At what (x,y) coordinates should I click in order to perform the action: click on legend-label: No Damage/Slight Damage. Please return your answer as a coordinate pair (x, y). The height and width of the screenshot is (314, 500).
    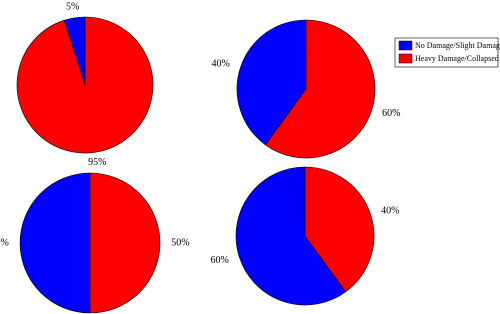
    Looking at the image, I should click on (457, 45).